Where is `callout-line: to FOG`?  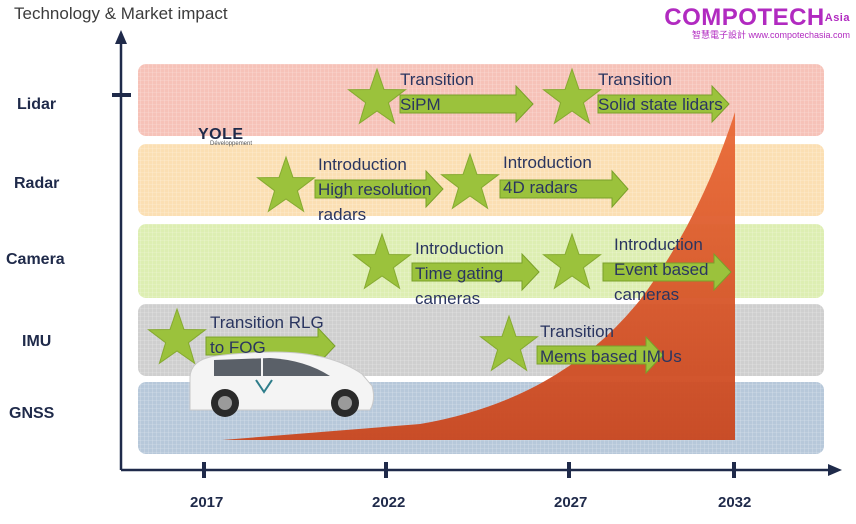
callout-line: to FOG is located at coordinates (238, 347).